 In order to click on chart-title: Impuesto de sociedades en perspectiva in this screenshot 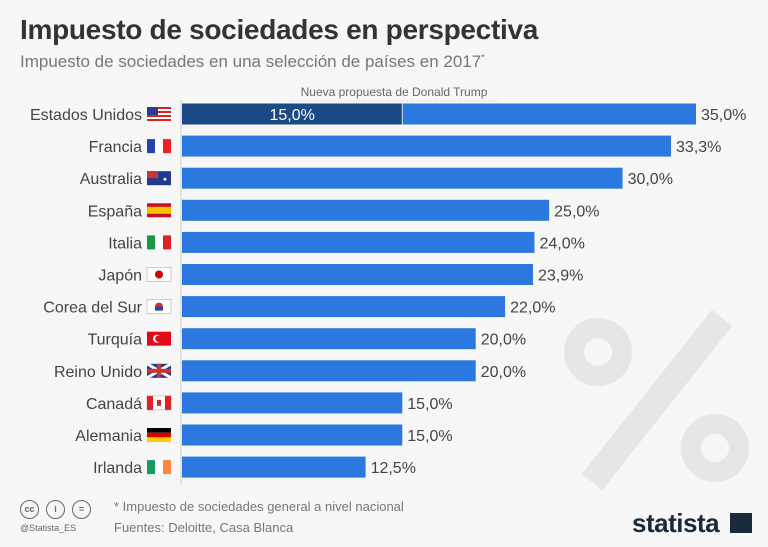, I will do `click(279, 29)`.